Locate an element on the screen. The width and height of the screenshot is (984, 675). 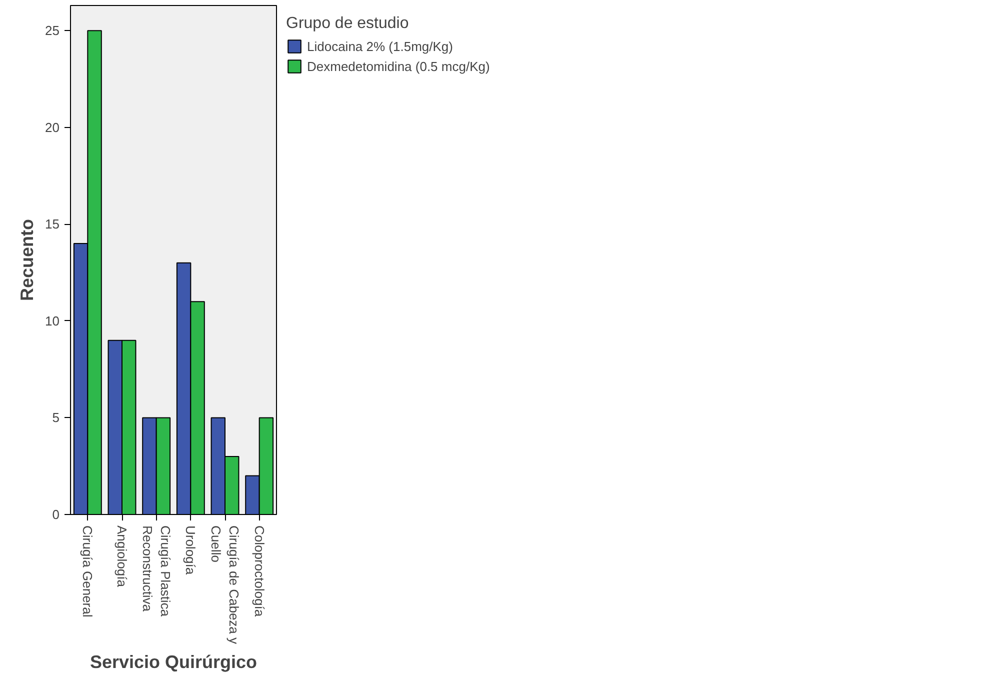
x-tick-label: Urología is located at coordinates (190, 551).